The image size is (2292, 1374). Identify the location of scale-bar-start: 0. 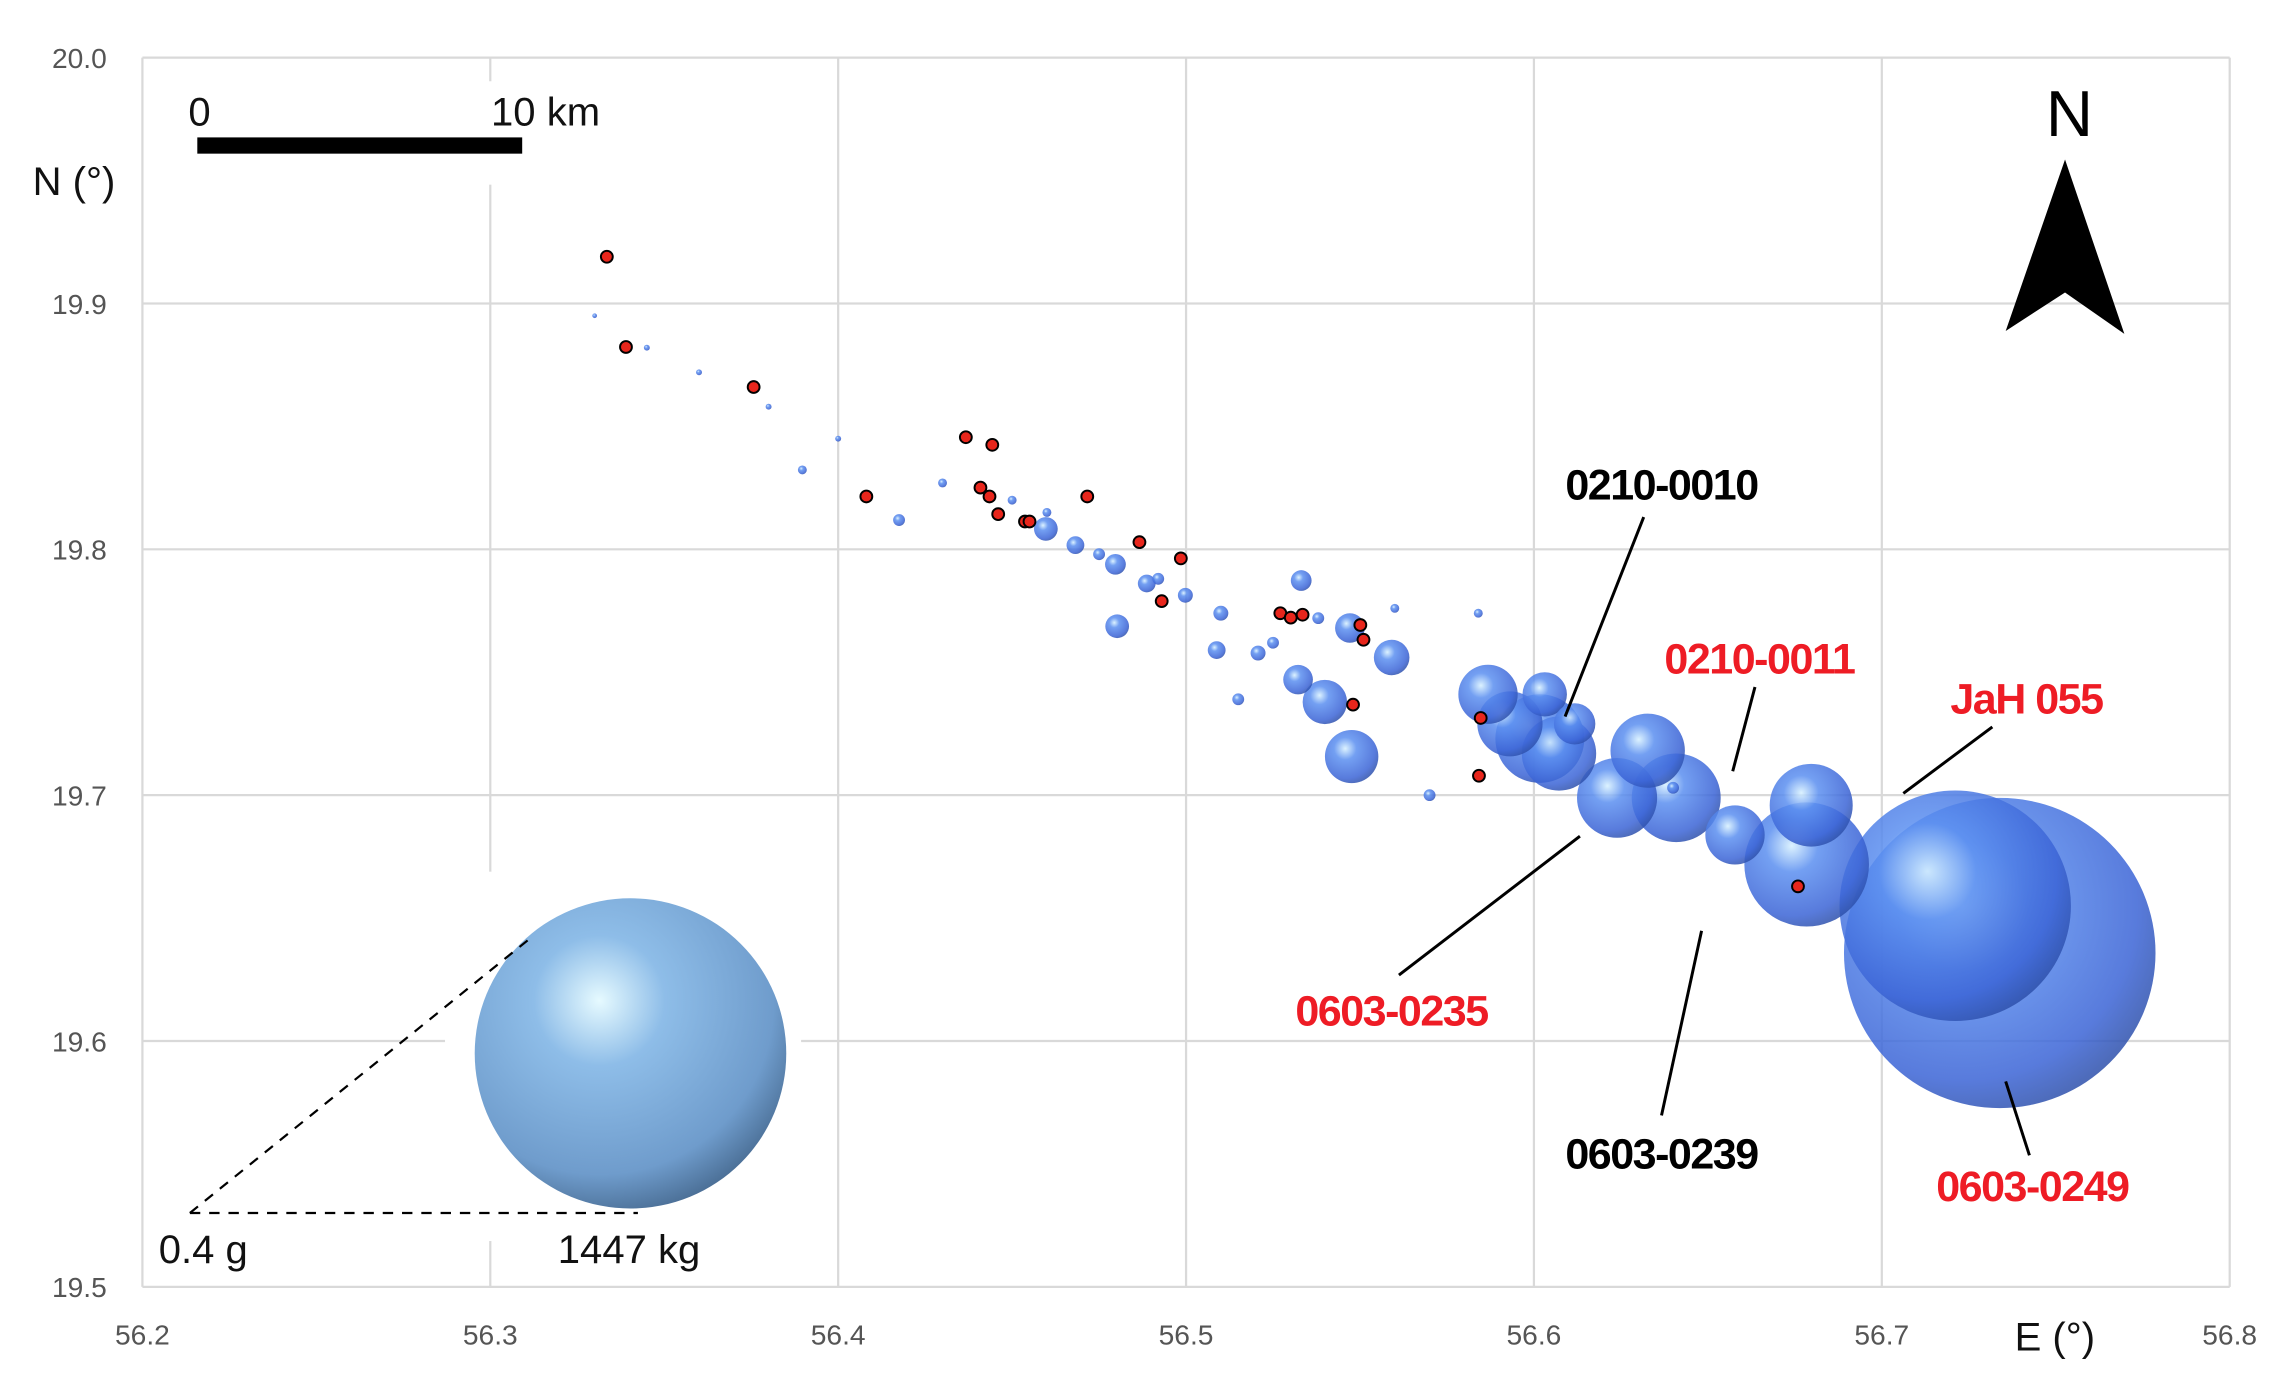
(199, 113).